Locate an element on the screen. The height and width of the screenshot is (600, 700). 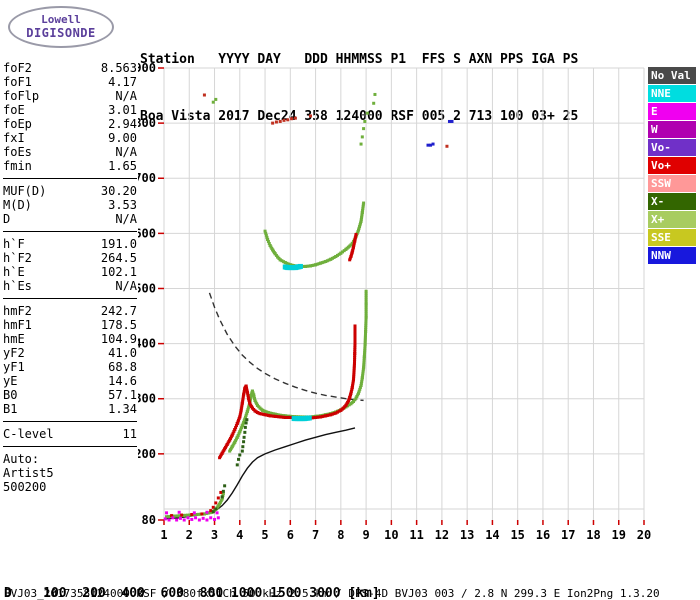
param-value: 1.34 is located at coordinates (122, 409).